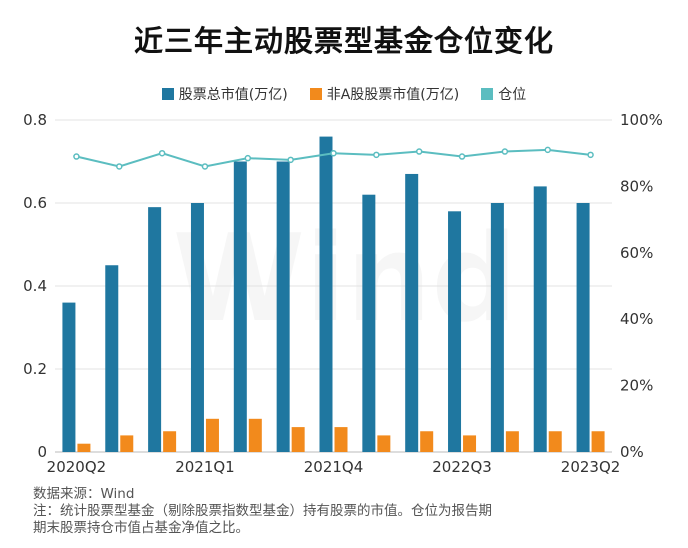  What do you see at coordinates (636, 253) in the screenshot?
I see `y-right-tick-label: 60%` at bounding box center [636, 253].